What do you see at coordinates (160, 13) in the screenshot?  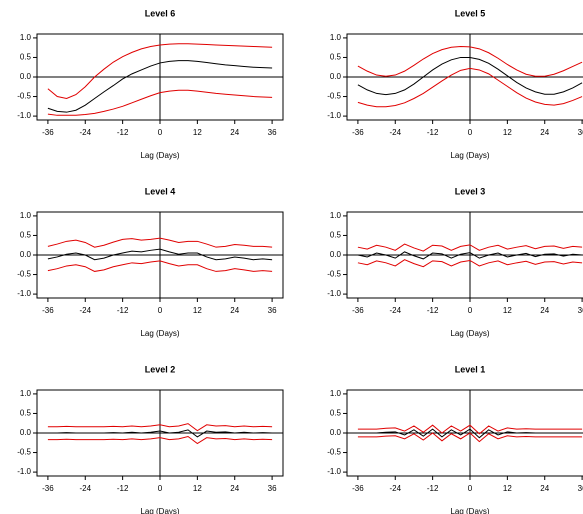 I see `panel-title: Level 6` at bounding box center [160, 13].